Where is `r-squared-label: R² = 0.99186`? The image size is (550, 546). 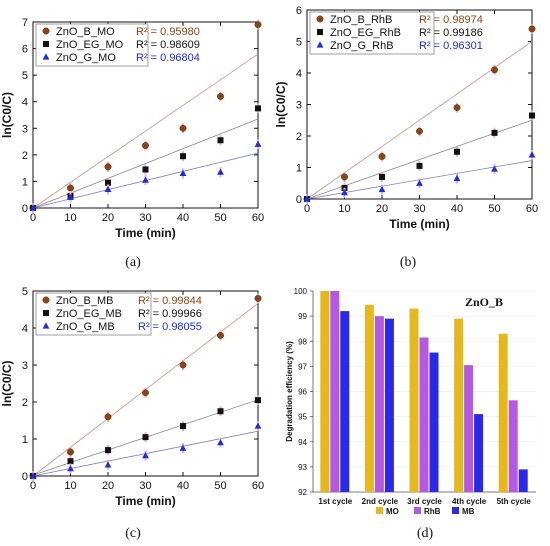
r-squared-label: R² = 0.99186 is located at coordinates (451, 33).